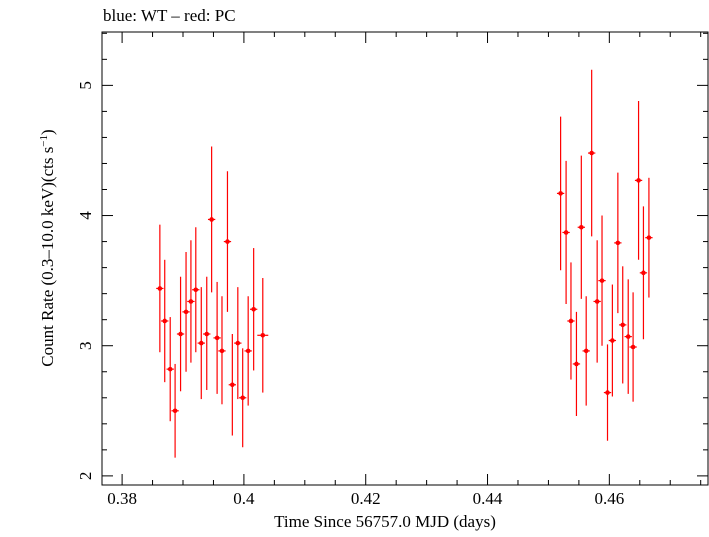  Describe the element at coordinates (85, 345) in the screenshot. I see `y-tick-label: 3` at that location.